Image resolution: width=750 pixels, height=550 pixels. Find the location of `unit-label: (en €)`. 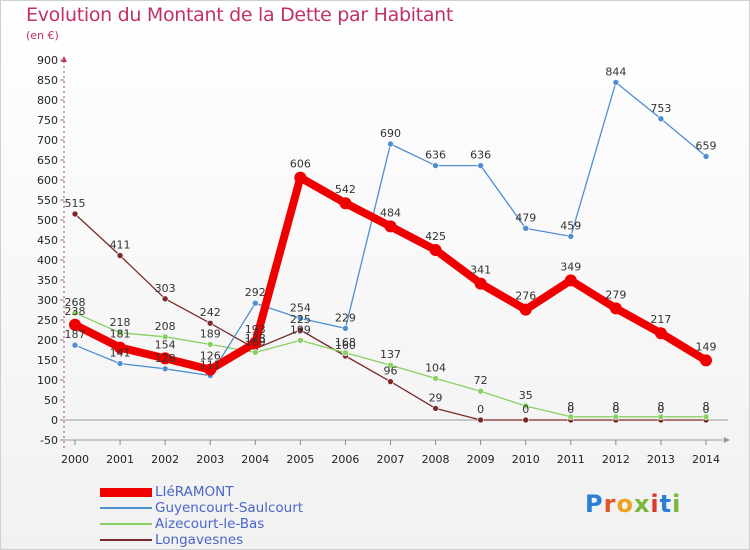

unit-label: (en €) is located at coordinates (42, 35).